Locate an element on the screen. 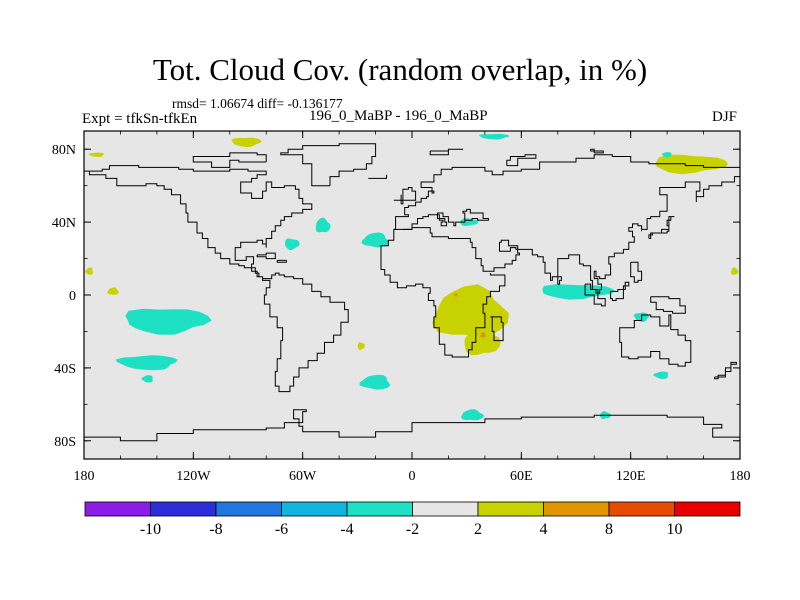 This screenshot has width=800, height=600. colorbar-label: -8 is located at coordinates (215, 529).